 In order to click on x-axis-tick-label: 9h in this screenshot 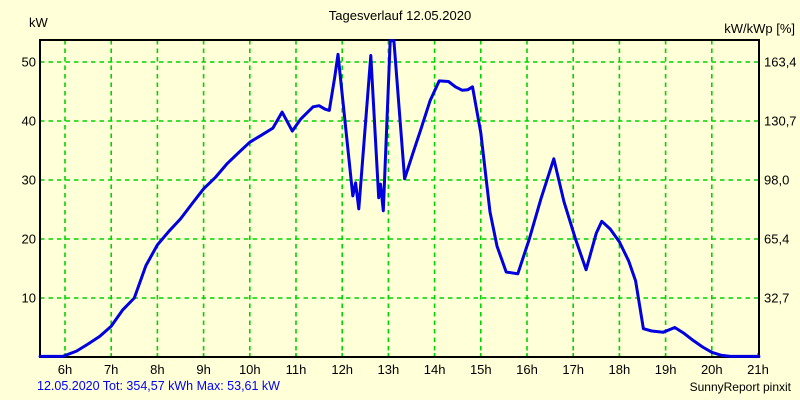, I will do `click(203, 369)`.